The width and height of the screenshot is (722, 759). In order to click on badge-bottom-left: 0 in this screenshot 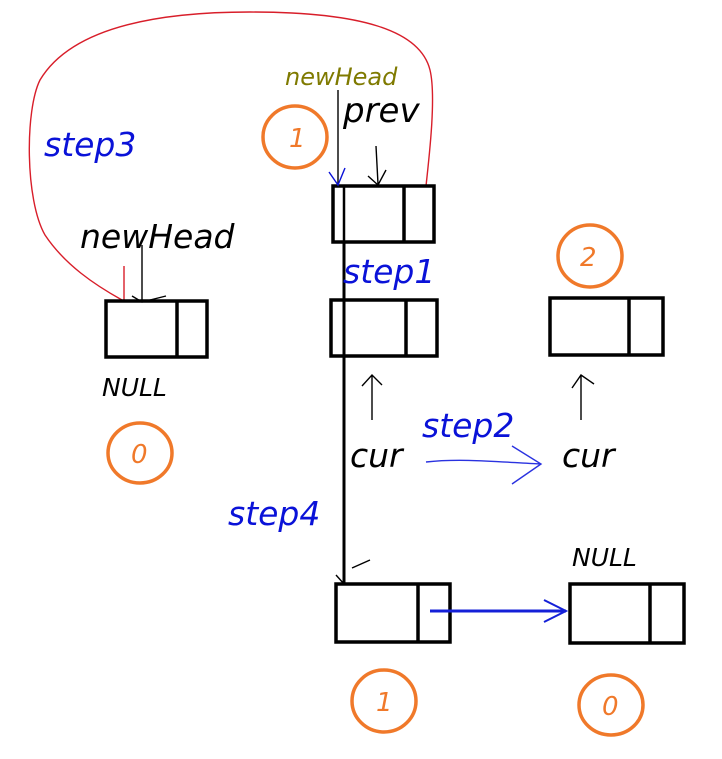, I will do `click(140, 453)`.